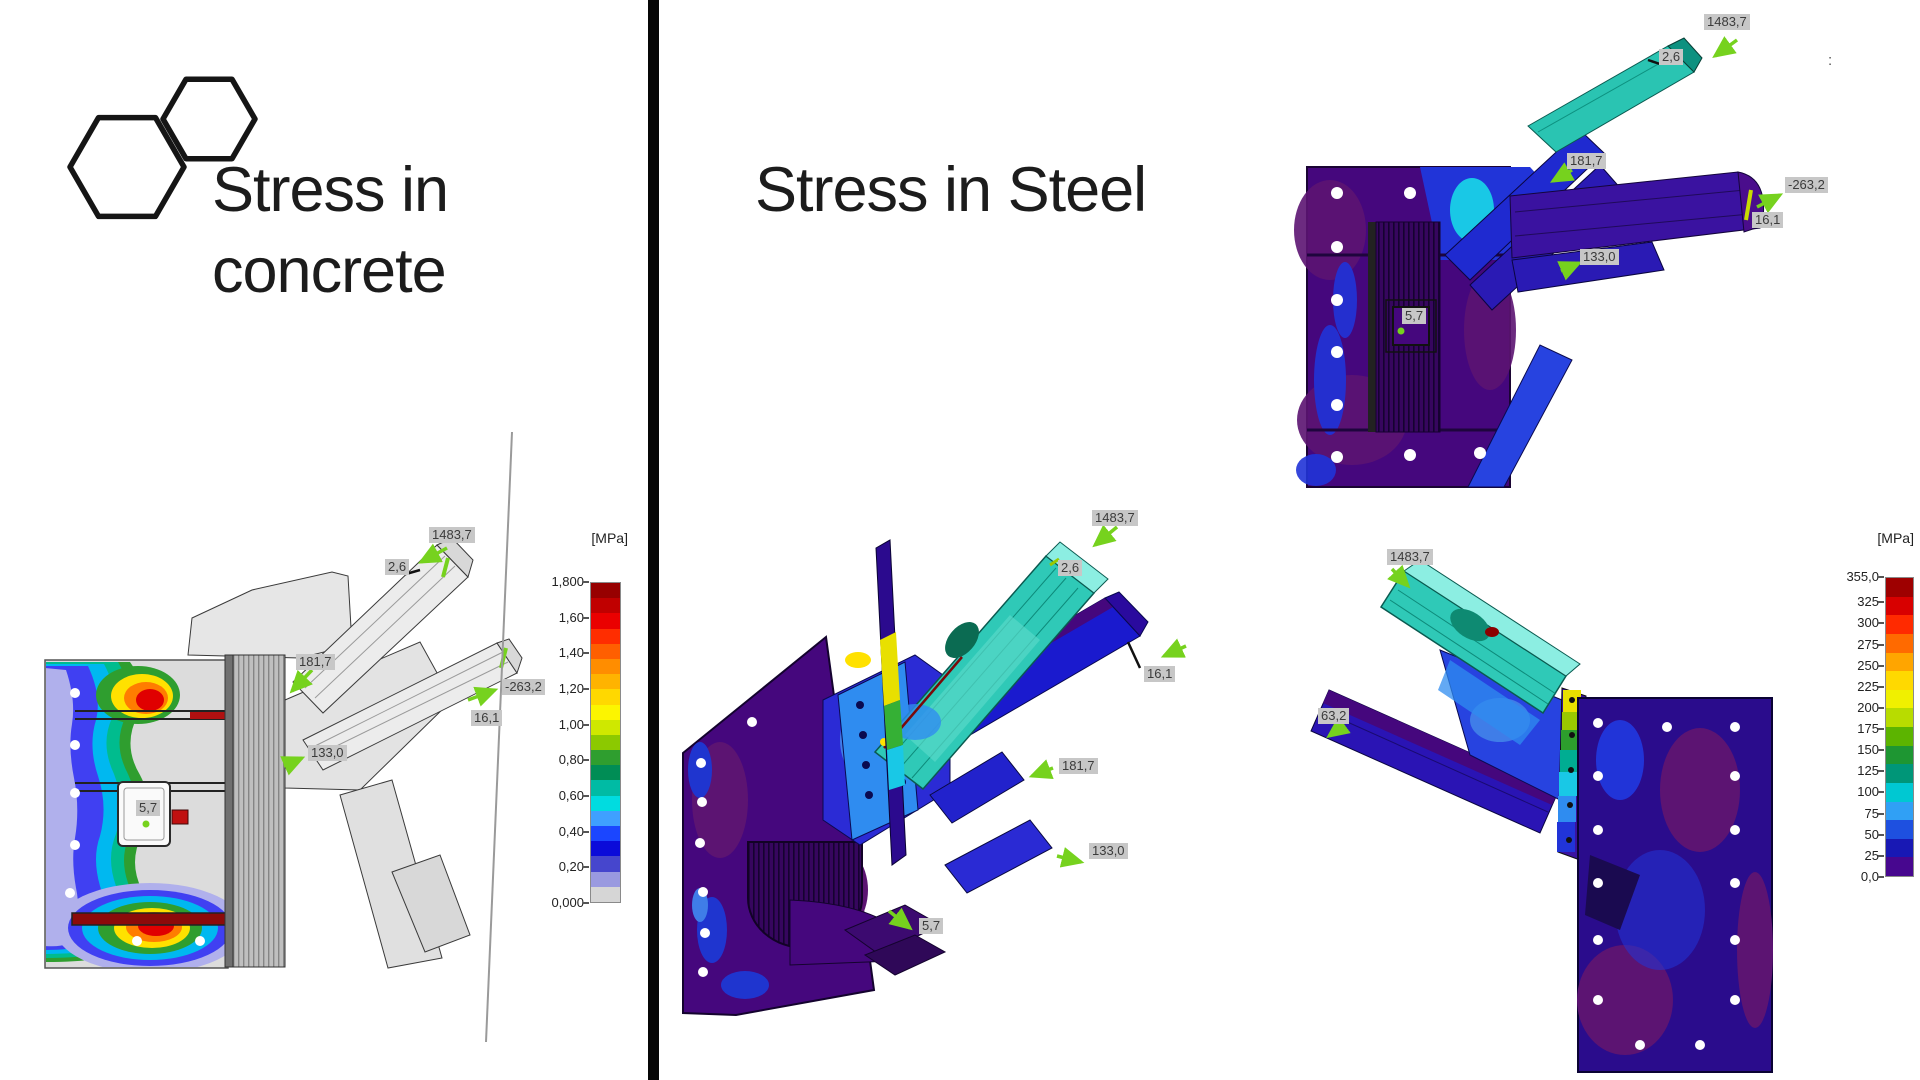  Describe the element at coordinates (389, 659) in the screenshot. I see `leader-arrows-left` at that location.